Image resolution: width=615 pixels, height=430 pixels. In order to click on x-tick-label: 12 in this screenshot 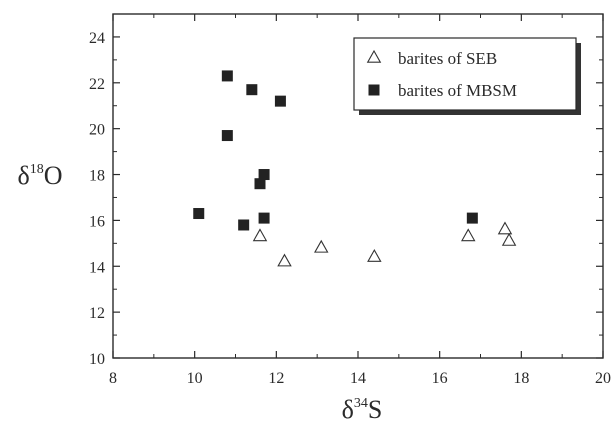, I will do `click(276, 378)`.